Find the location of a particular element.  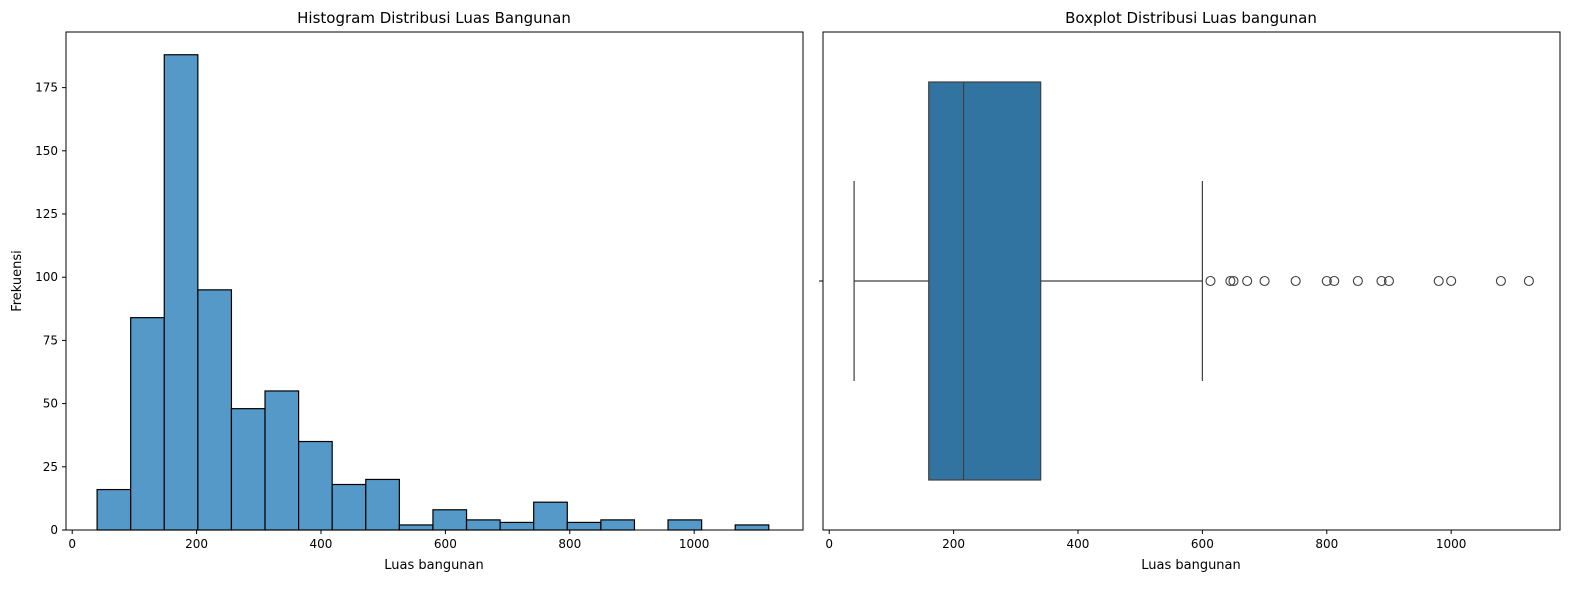

histogram-y-tick-label: 25 is located at coordinates (50, 467).